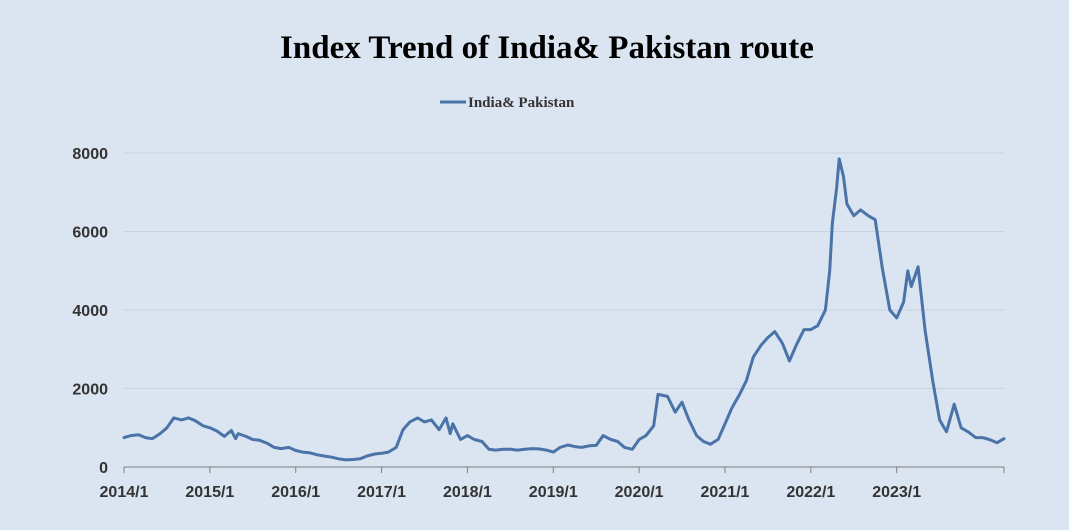 This screenshot has height=530, width=1069. Describe the element at coordinates (103, 468) in the screenshot. I see `y-tick-label: 0` at that location.